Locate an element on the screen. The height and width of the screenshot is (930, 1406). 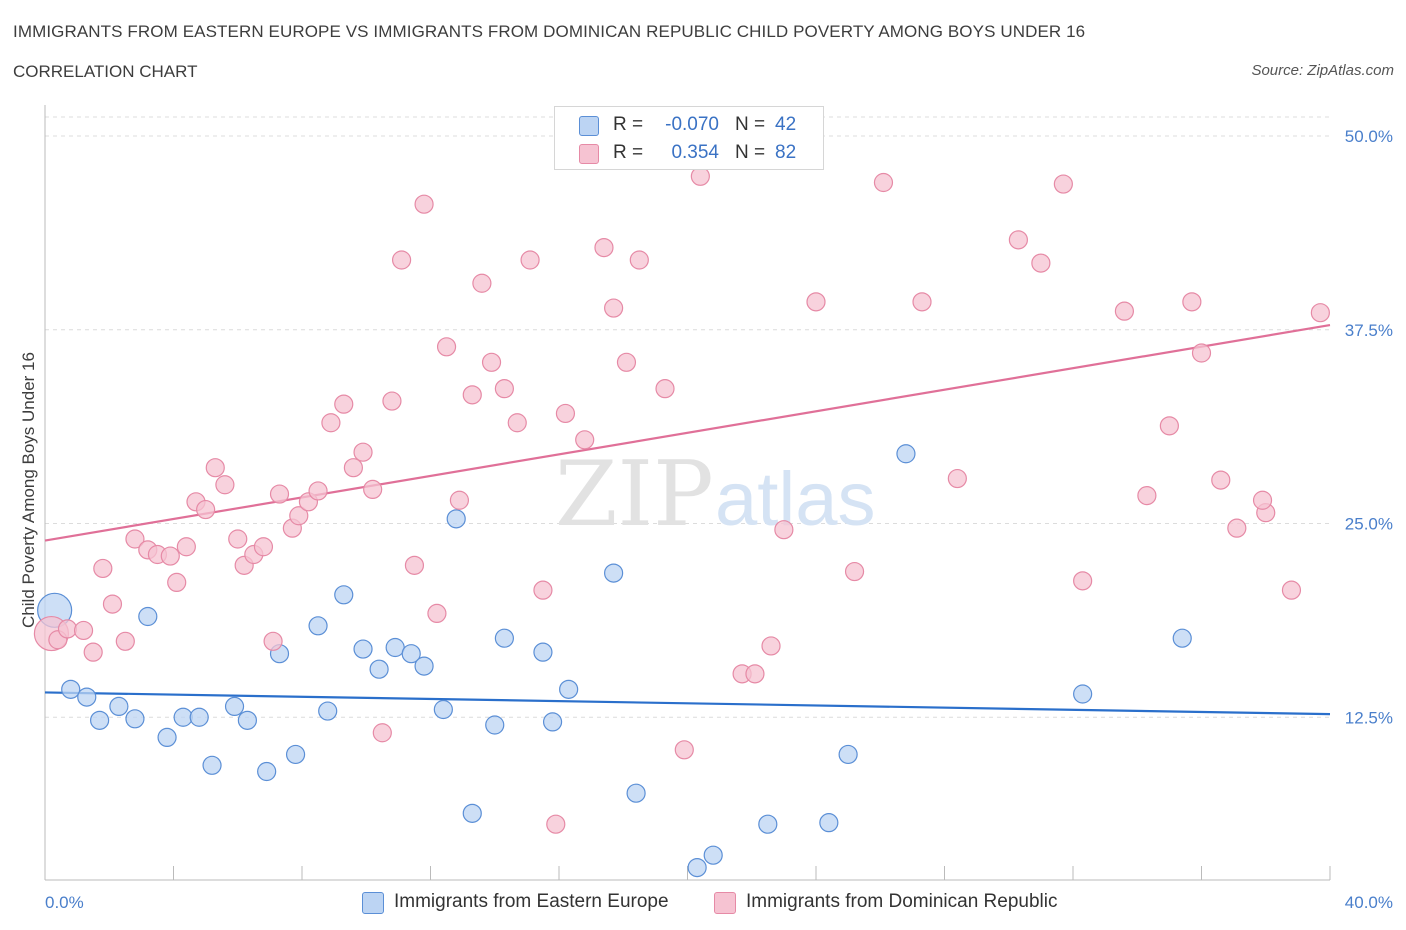
legend-n-value: 42 is located at coordinates (786, 124).